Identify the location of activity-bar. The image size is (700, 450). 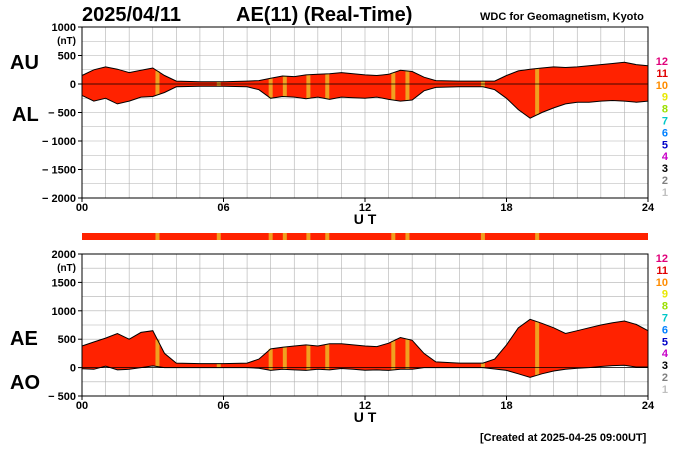
(365, 236).